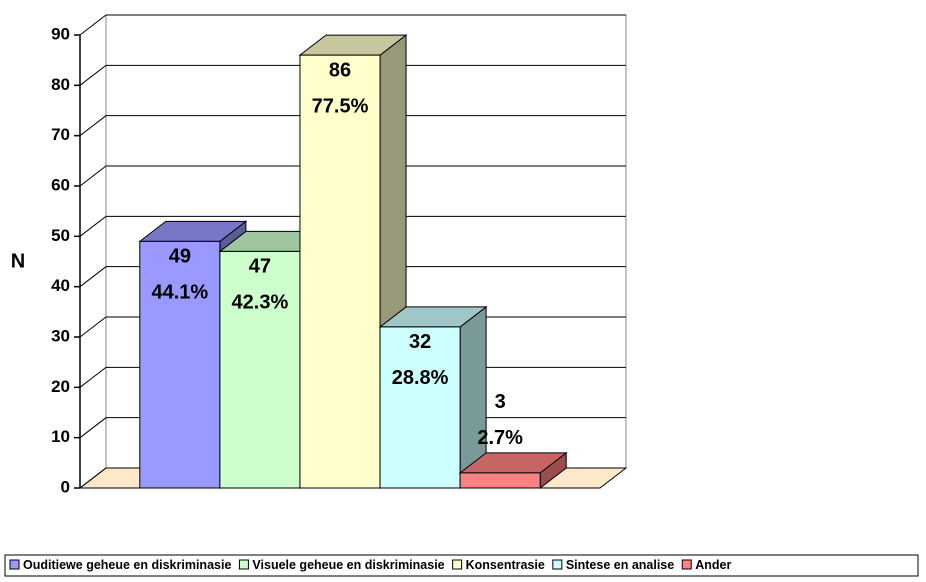  What do you see at coordinates (60, 436) in the screenshot?
I see `y-tick-label: 10` at bounding box center [60, 436].